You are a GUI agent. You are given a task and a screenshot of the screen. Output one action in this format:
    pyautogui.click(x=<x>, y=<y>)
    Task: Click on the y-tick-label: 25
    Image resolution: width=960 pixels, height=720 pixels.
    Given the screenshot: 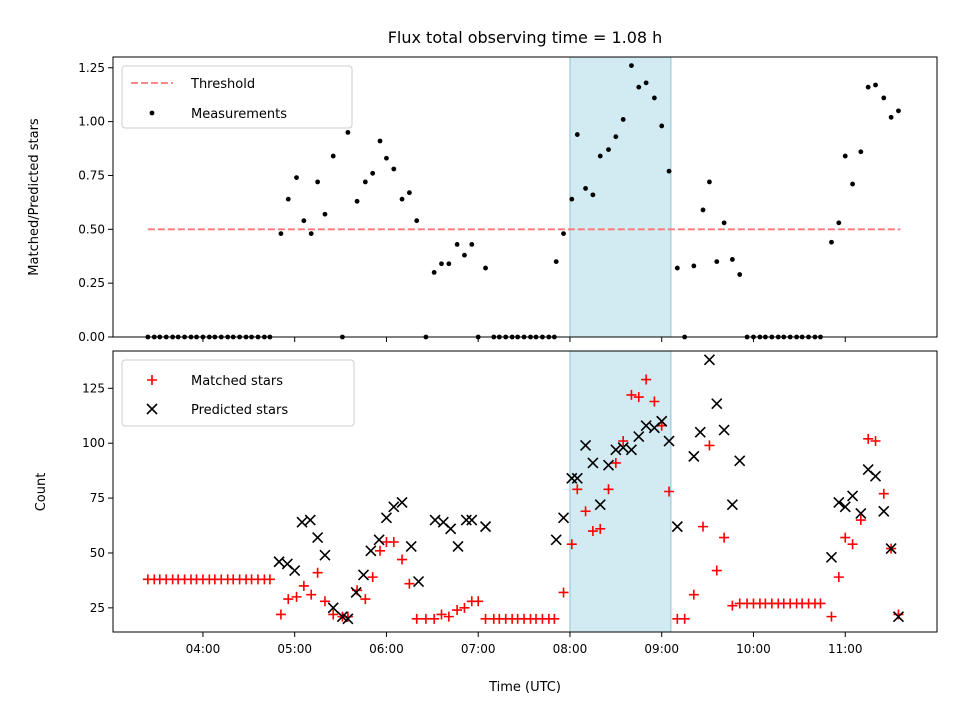 What is the action you would take?
    pyautogui.click(x=97, y=608)
    